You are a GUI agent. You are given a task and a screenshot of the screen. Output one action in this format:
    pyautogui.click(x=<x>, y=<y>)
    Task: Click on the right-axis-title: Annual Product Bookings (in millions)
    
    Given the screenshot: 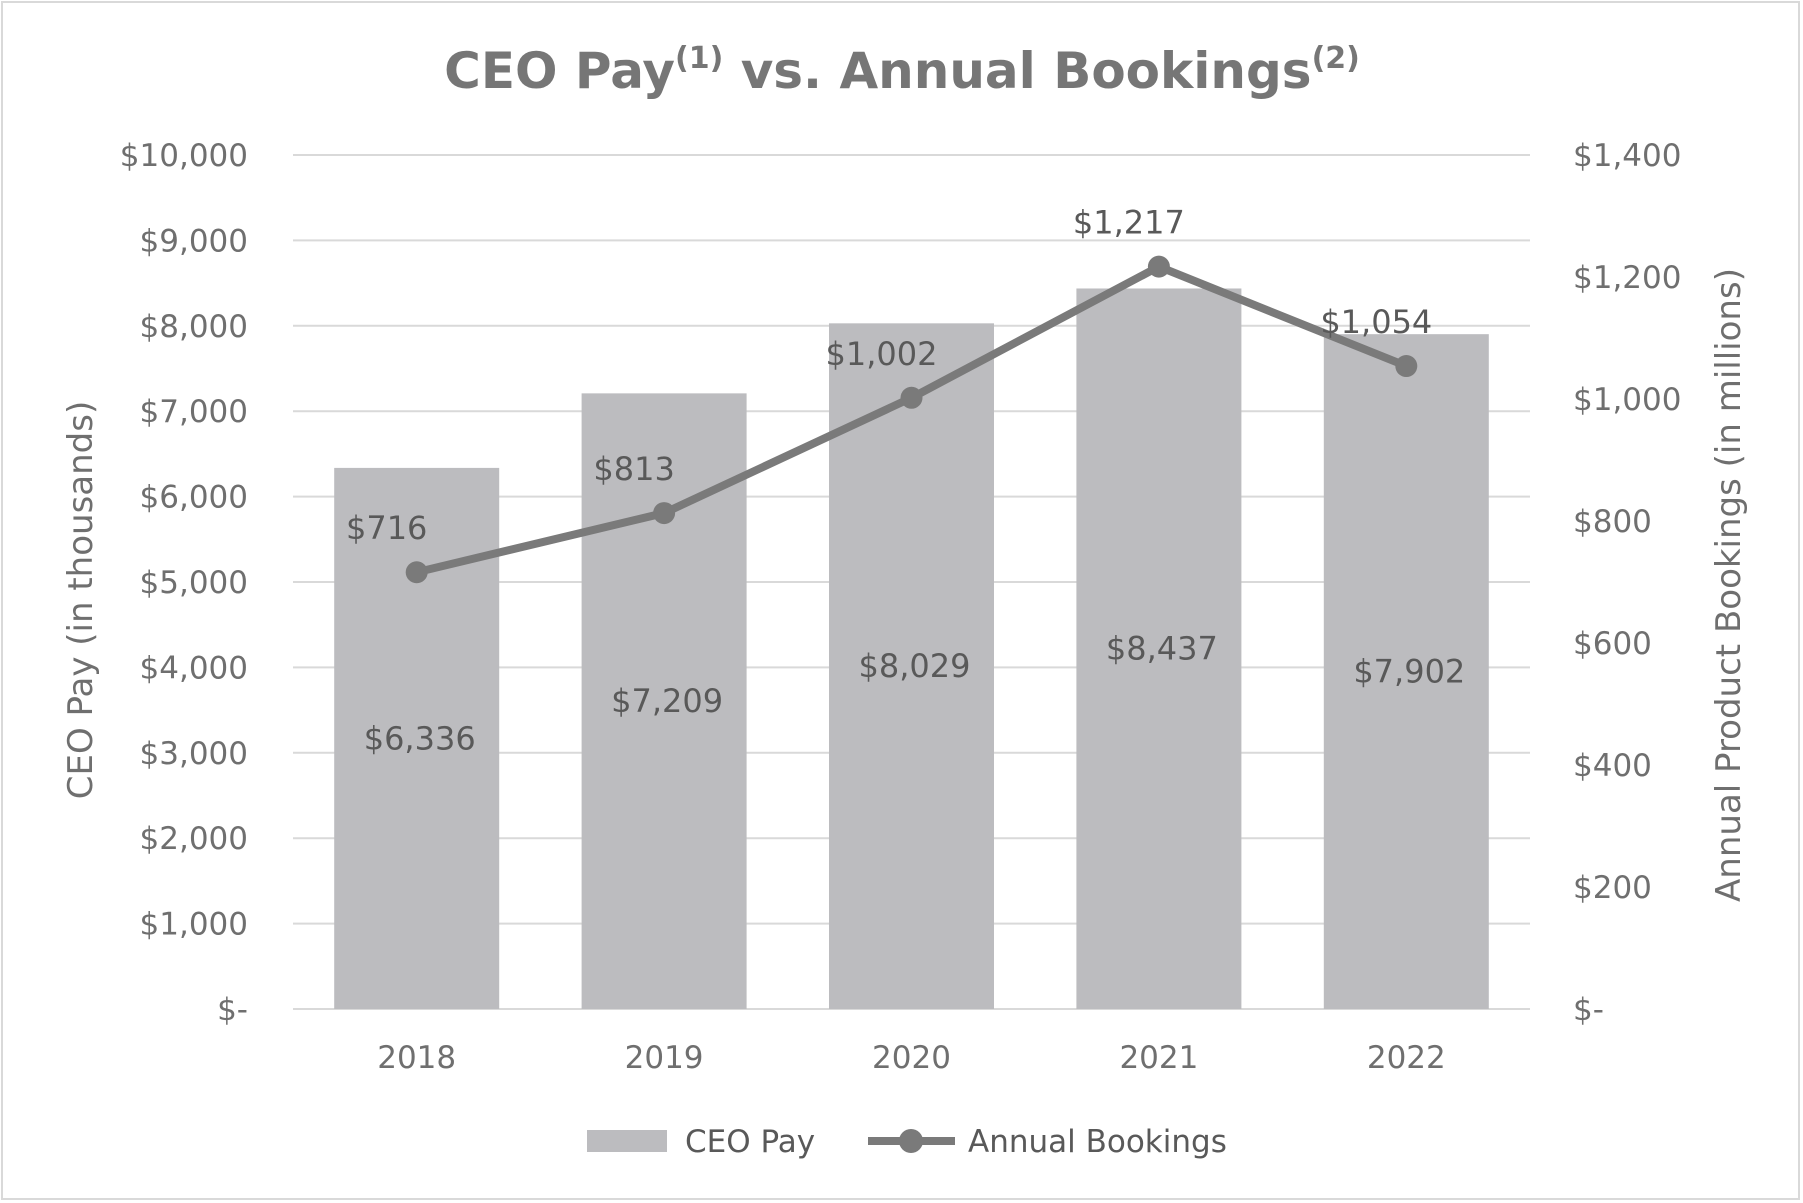 What is the action you would take?
    pyautogui.click(x=1729, y=585)
    